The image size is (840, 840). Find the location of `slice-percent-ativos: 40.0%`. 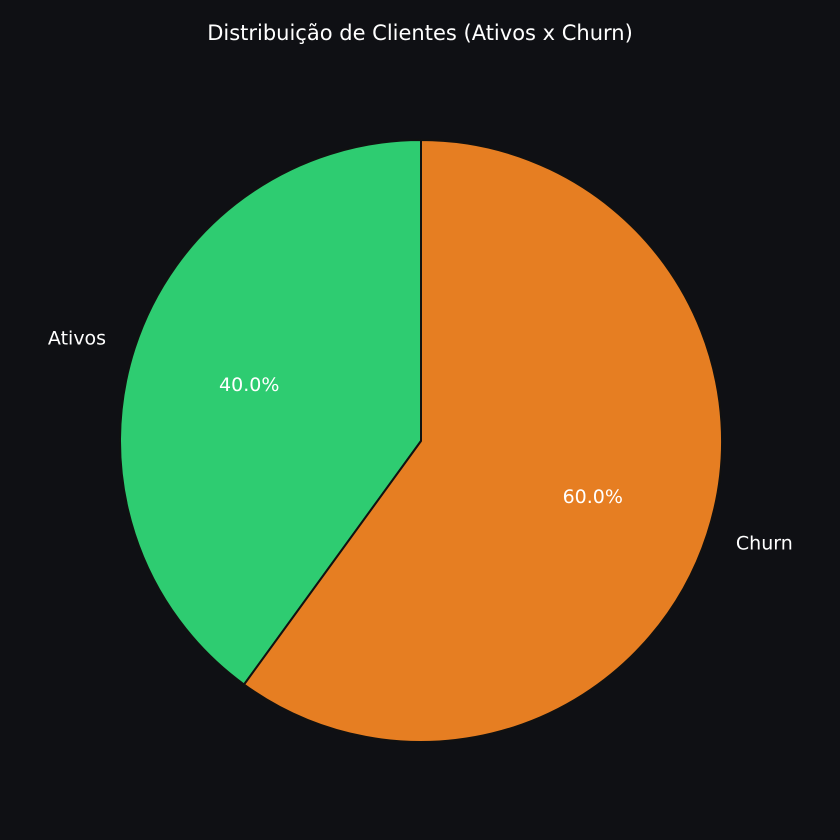

slice-percent-ativos: 40.0% is located at coordinates (249, 385).